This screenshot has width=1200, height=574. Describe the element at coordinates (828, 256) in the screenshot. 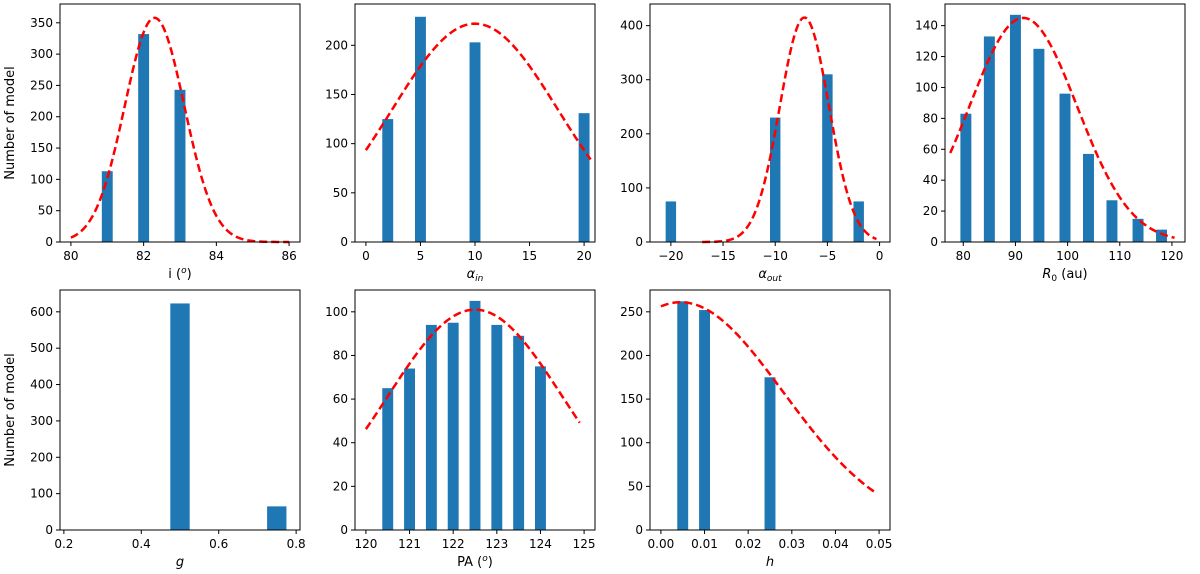

I see `x-tick-label: −5` at that location.